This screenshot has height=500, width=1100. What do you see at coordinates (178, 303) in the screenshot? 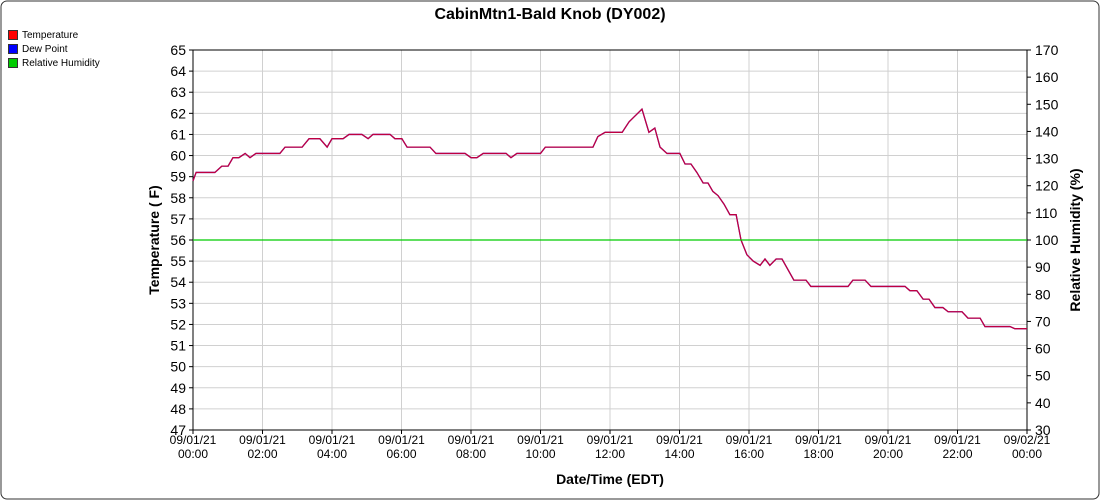
I see `y-tick-label: 53` at bounding box center [178, 303].